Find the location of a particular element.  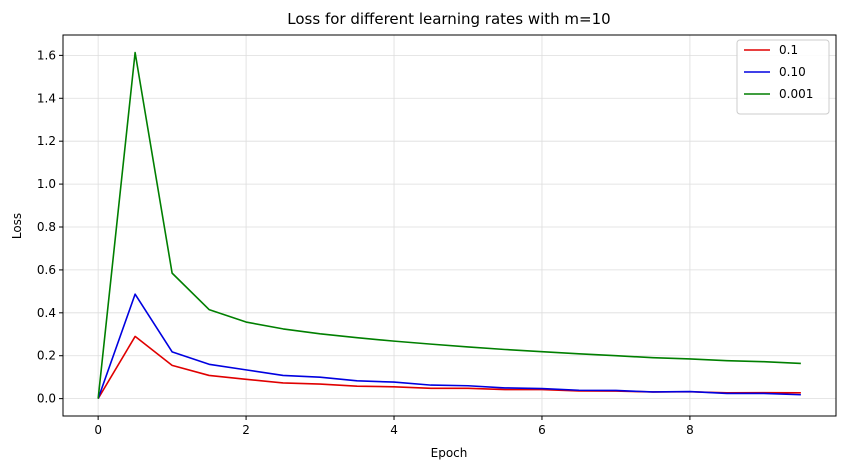

legend-label: 0.10 is located at coordinates (792, 72).